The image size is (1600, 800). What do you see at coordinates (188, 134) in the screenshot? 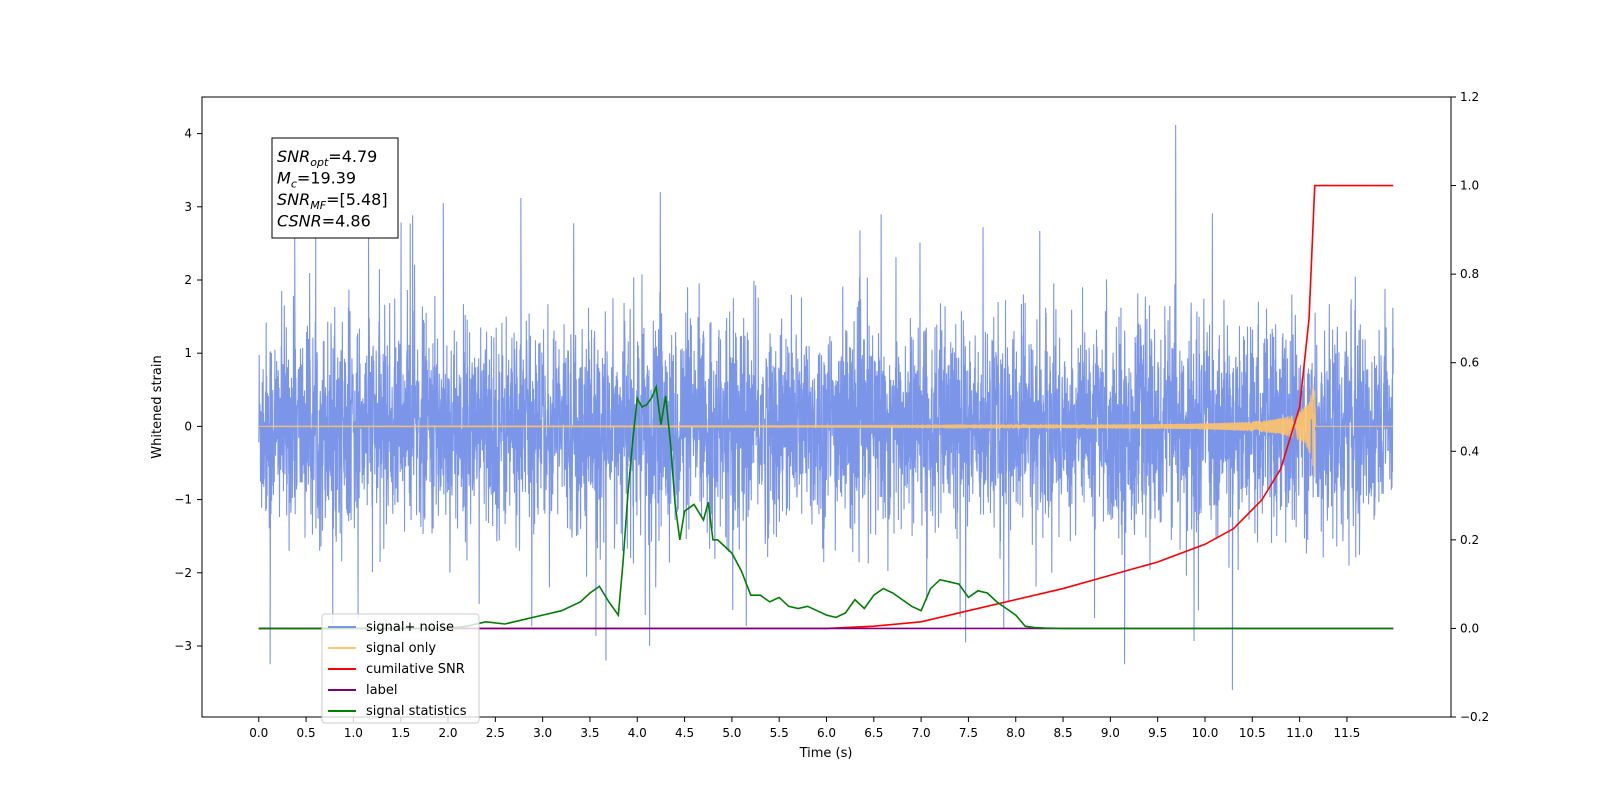
I see `y-tick-label: 4` at bounding box center [188, 134].